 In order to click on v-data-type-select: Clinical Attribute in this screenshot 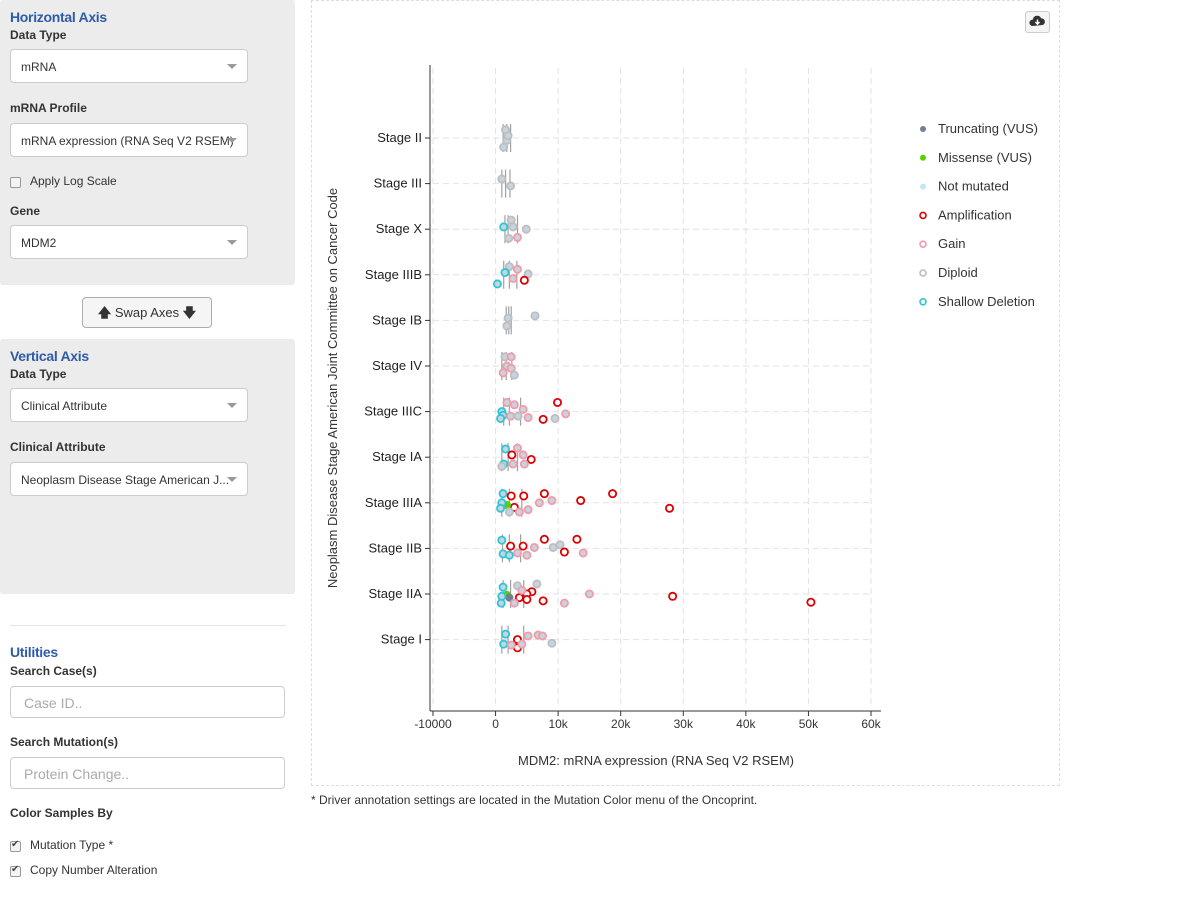, I will do `click(129, 405)`.